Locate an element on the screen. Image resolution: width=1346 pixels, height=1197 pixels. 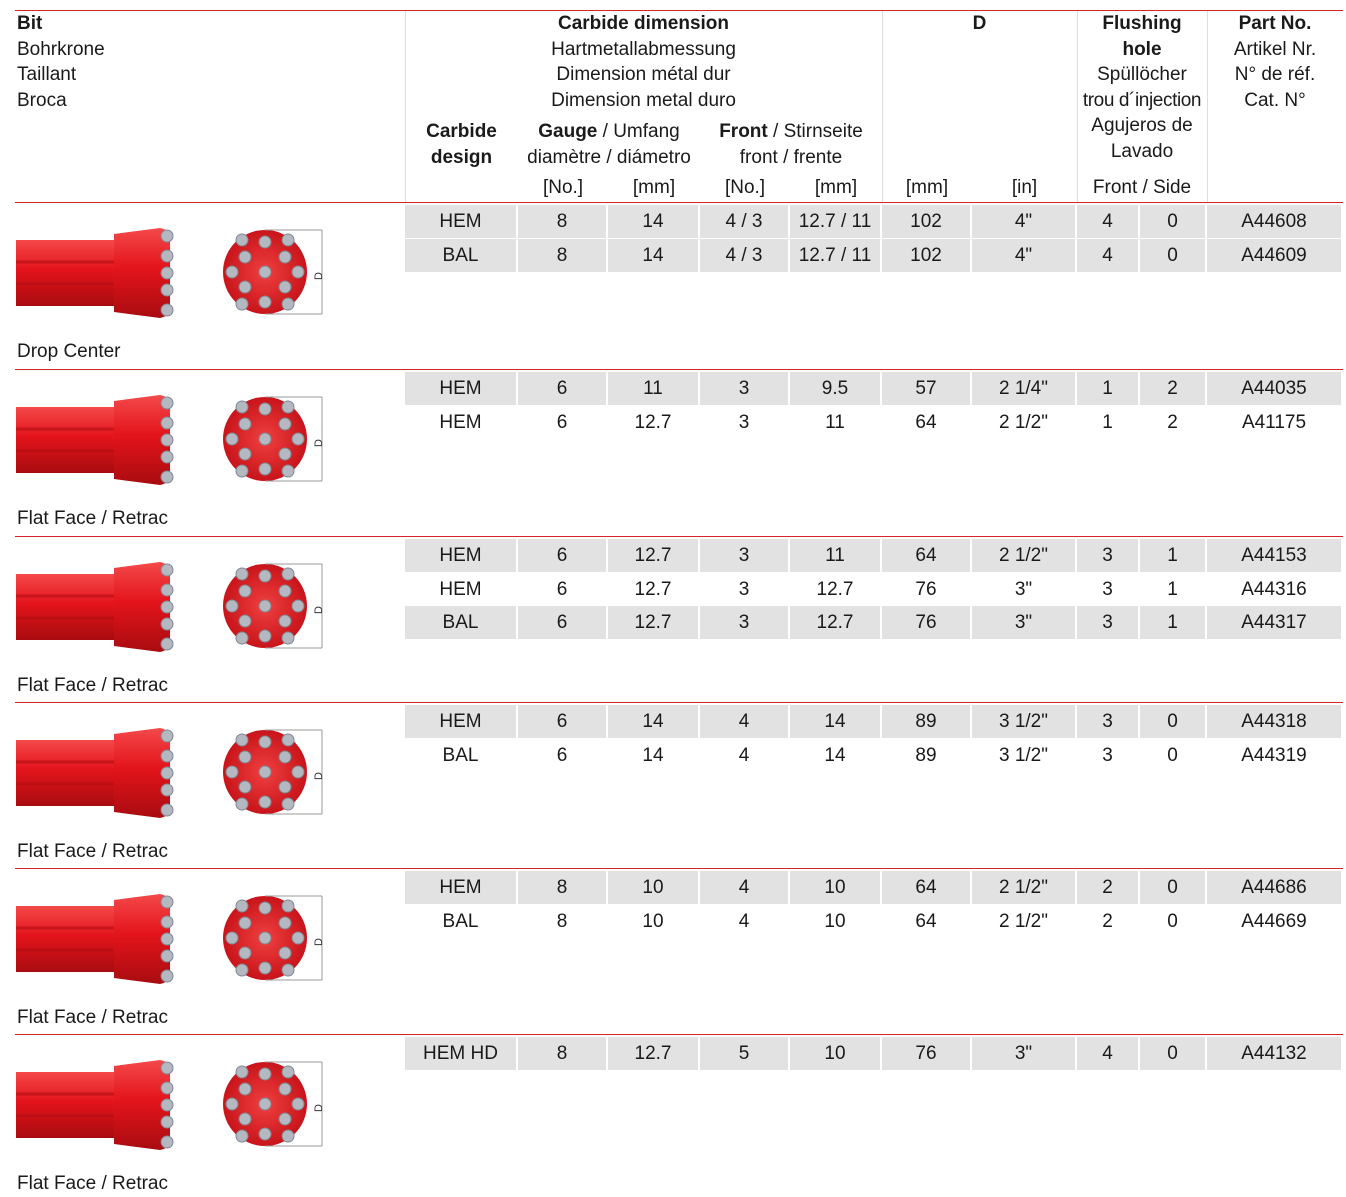
table-cell: HEM HD is located at coordinates (461, 1053).